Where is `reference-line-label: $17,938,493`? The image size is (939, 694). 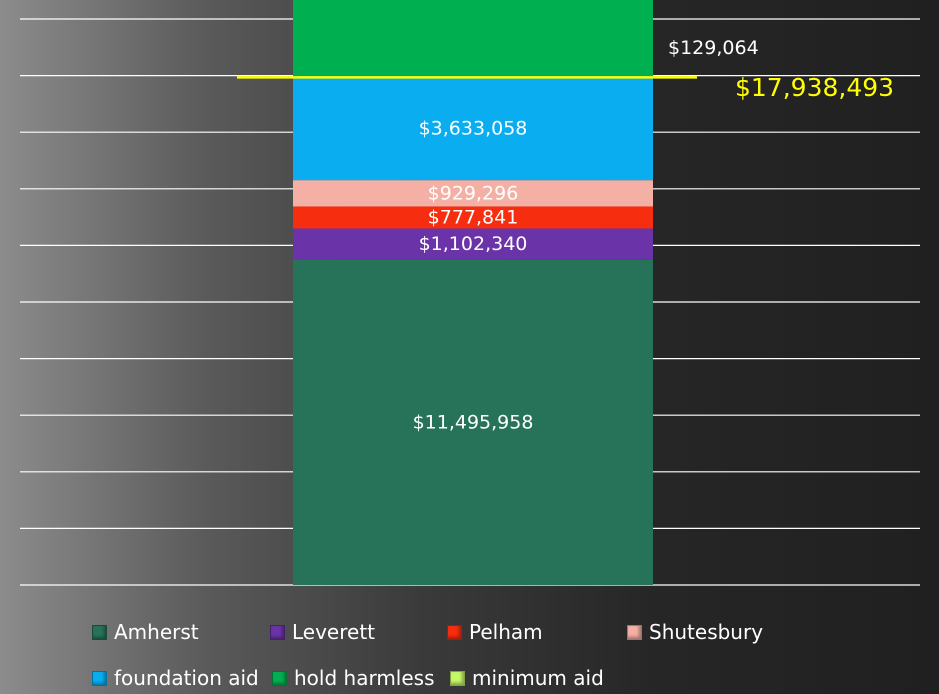
reference-line-label: $17,938,493 is located at coordinates (814, 87).